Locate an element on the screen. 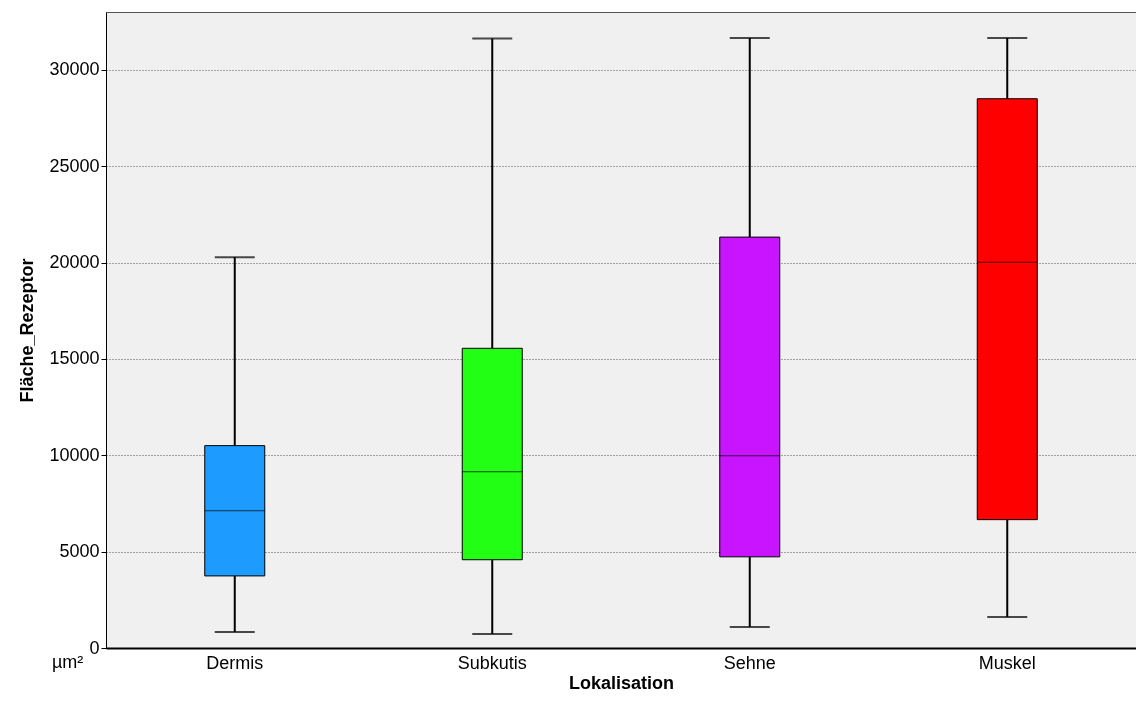 This screenshot has height=702, width=1136. y-tick-label: 30000 is located at coordinates (74, 69).